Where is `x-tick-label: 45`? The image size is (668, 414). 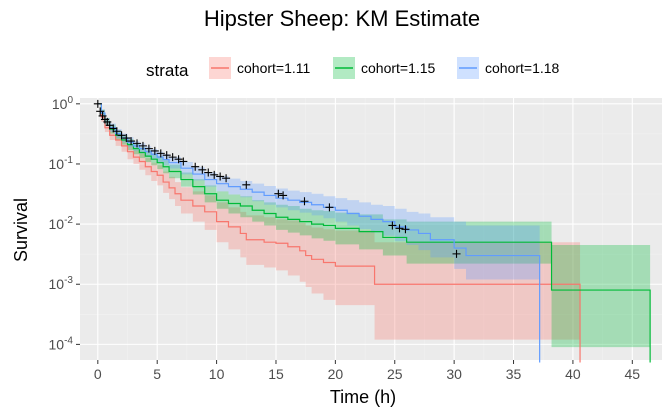 x-tick-label: 45 is located at coordinates (633, 374).